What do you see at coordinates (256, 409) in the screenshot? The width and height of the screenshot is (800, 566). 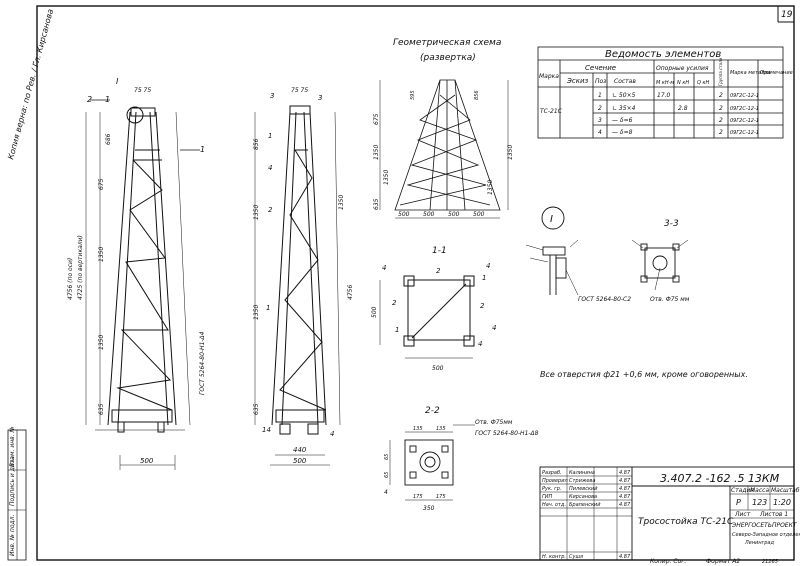 I see `right-dim-635: 635` at bounding box center [256, 409].